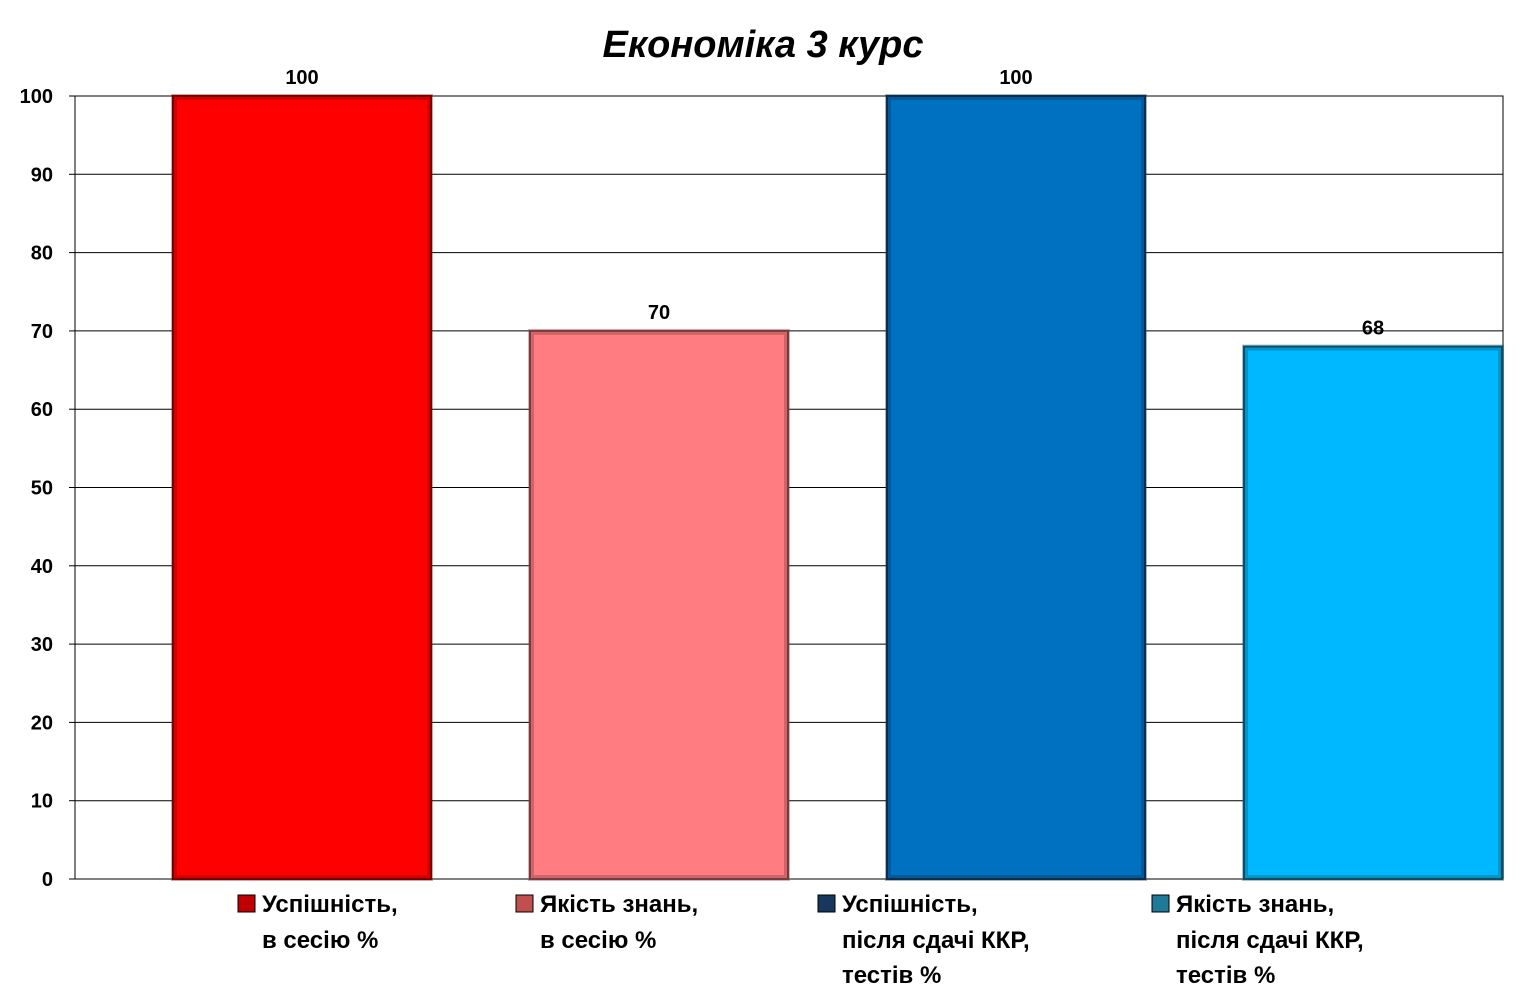 The height and width of the screenshot is (997, 1527). I want to click on y-axis-ticks: 0 10 20 30 40 50 60 70 80 90 100, so click(47, 488).